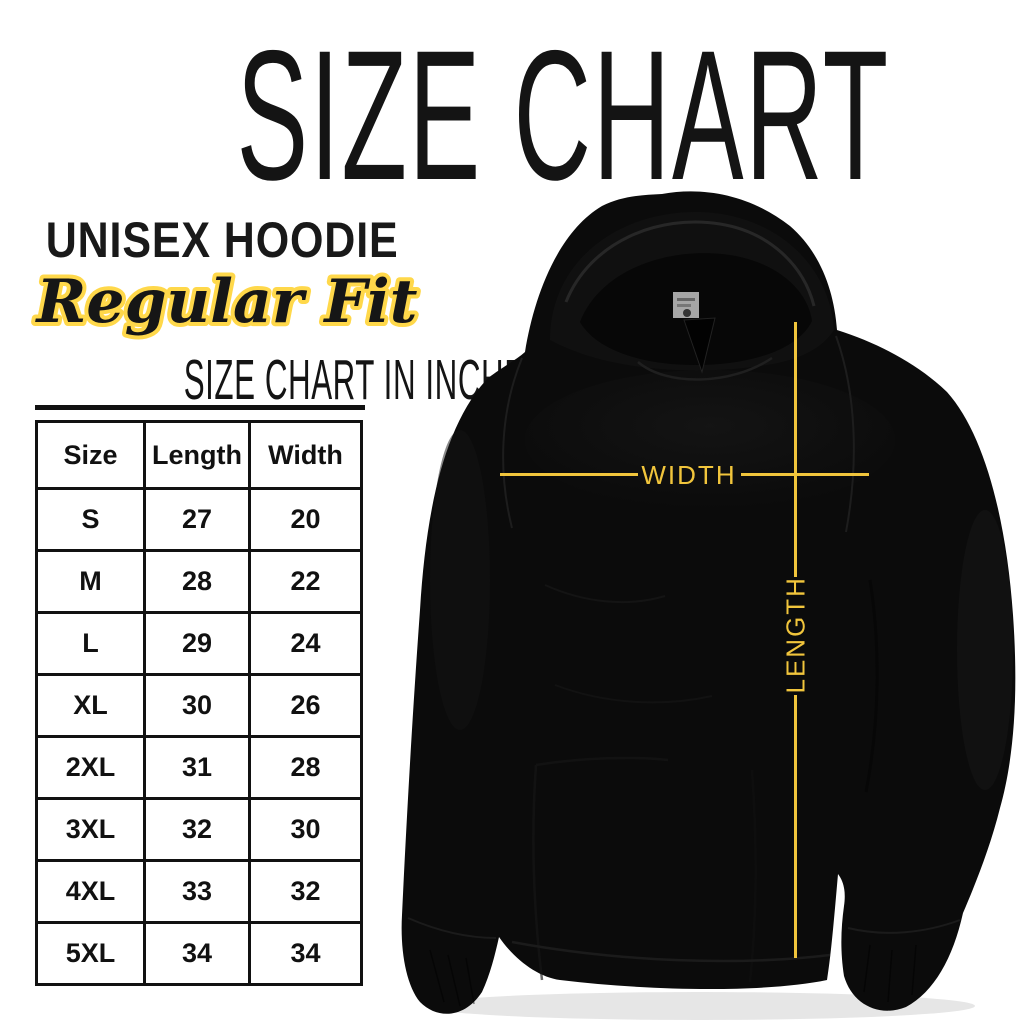  Describe the element at coordinates (90, 891) in the screenshot. I see `size-cell: 4XL` at that location.